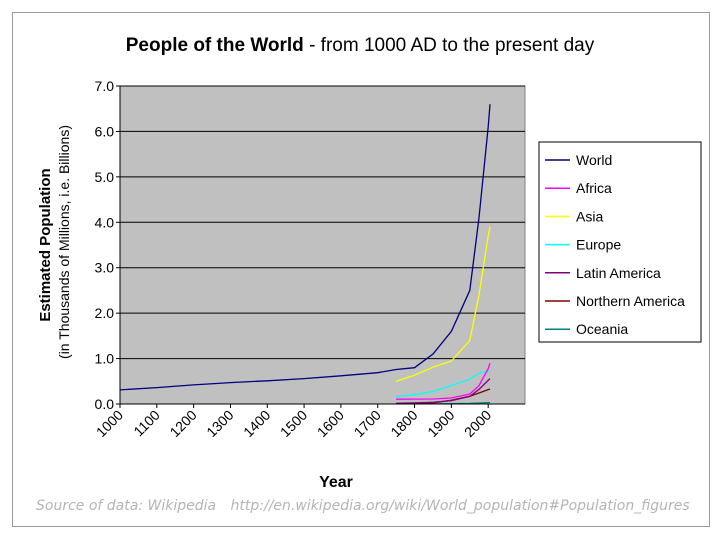 This screenshot has height=540, width=720. What do you see at coordinates (105, 359) in the screenshot?
I see `y-tick-label: 1.0` at bounding box center [105, 359].